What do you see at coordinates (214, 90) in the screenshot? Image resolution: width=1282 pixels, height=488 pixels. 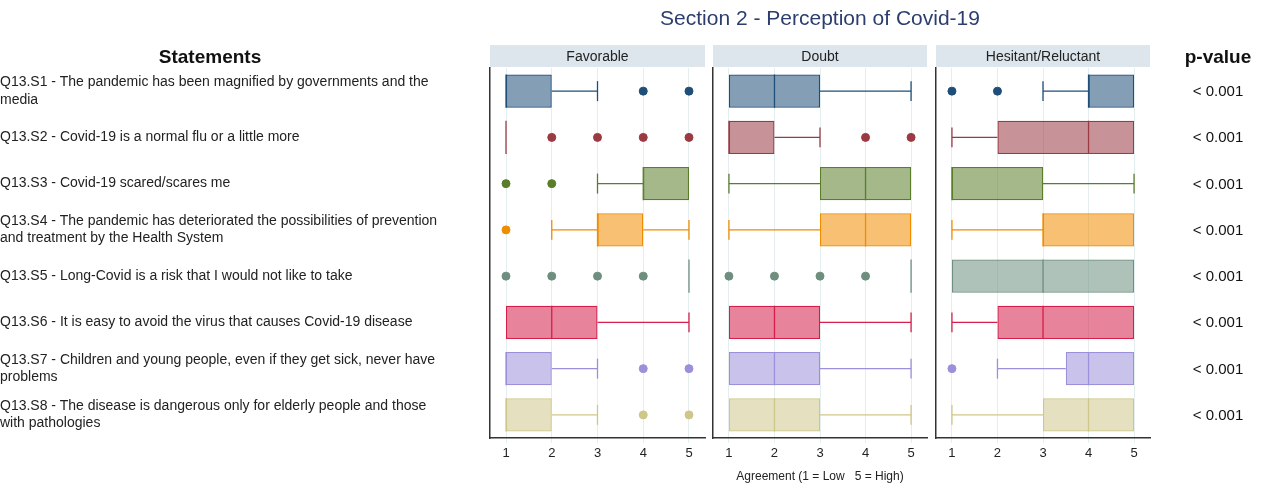 I see `y-tick-label: Q13.S1 - The pandemic has been magnified by governments and the media` at bounding box center [214, 90].